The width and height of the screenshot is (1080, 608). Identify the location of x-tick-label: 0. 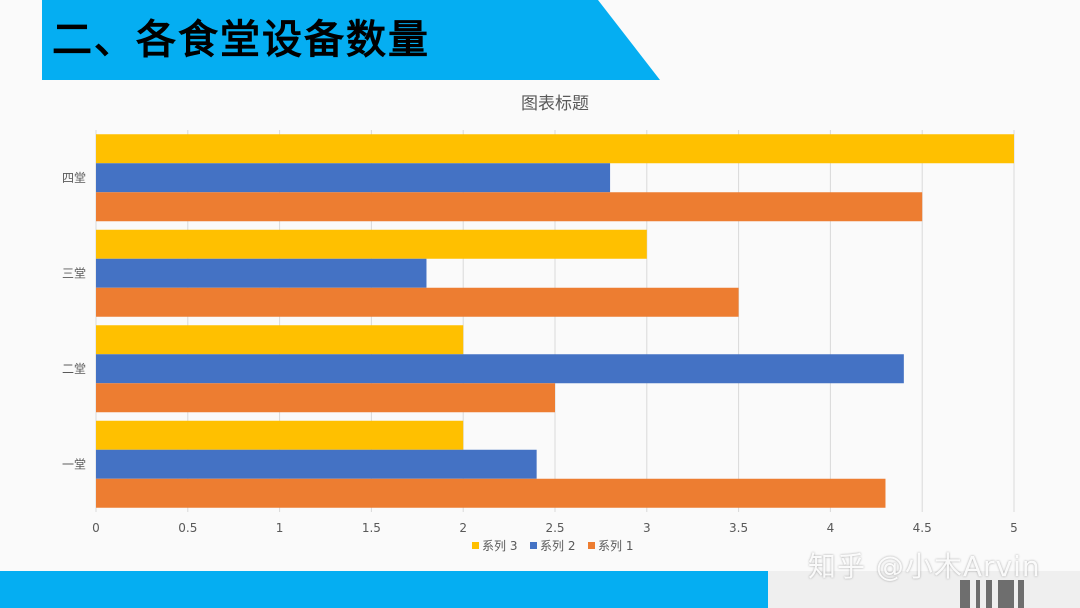
(96, 528).